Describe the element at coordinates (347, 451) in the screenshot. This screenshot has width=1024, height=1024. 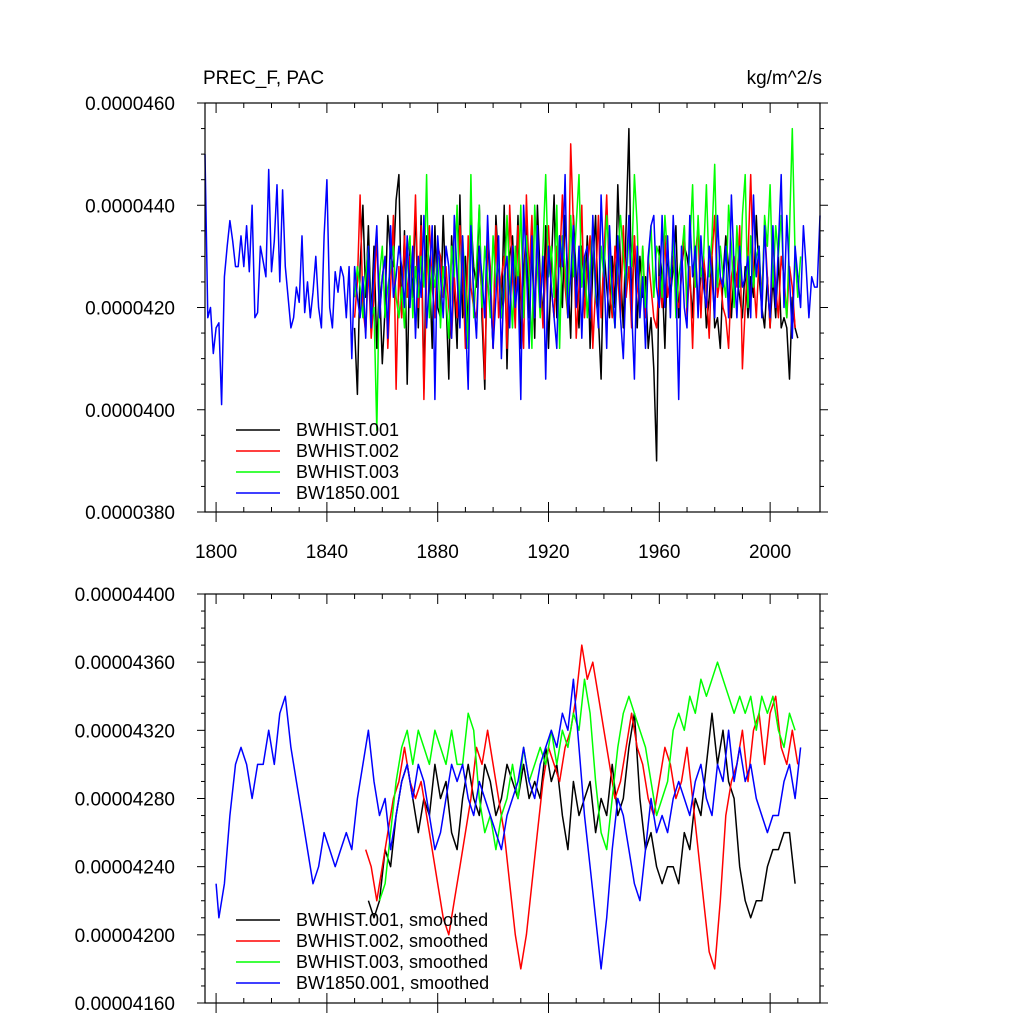
I see `legend-label-2: BWHIST.002` at that location.